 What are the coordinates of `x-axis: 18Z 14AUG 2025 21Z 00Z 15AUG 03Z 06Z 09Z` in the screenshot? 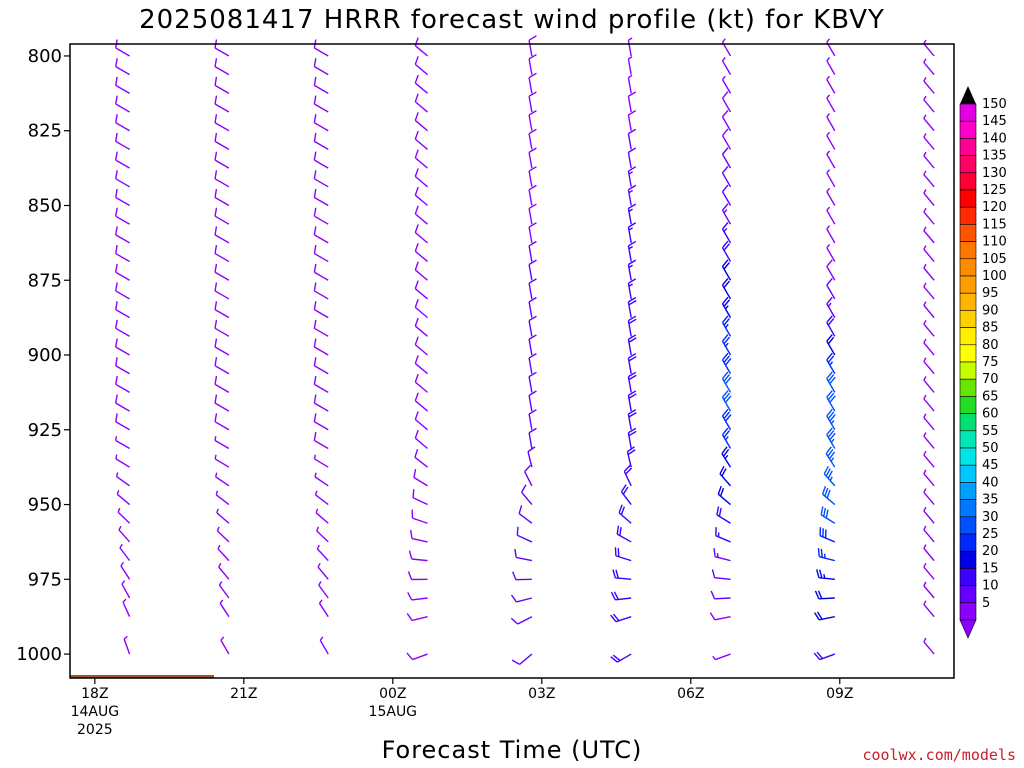 It's located at (462, 708).